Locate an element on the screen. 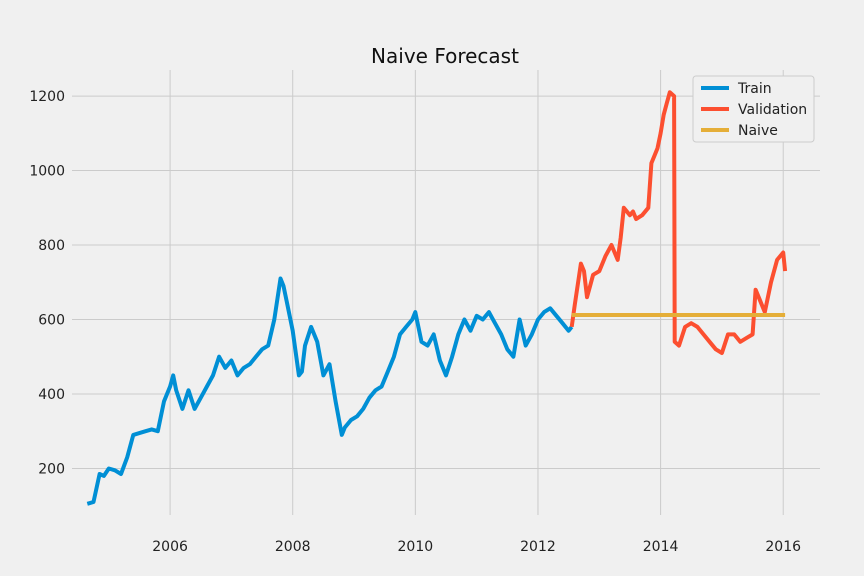 The width and height of the screenshot is (864, 576). x-tick-label: 2006 is located at coordinates (170, 547).